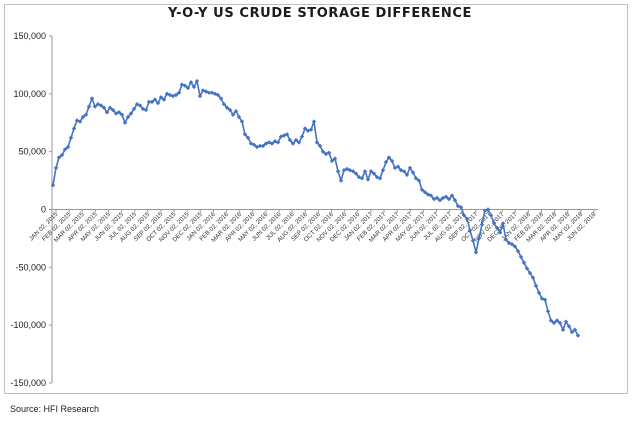  I want to click on y-tick-label: -50,000, so click(30, 267).